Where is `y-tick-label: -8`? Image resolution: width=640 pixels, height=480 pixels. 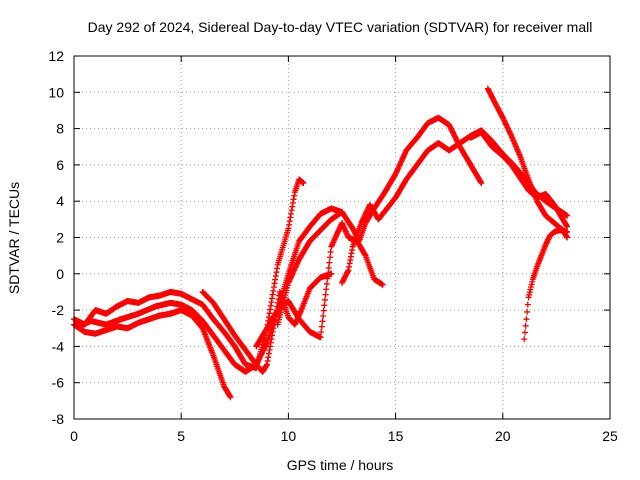 y-tick-label: -8 is located at coordinates (58, 419).